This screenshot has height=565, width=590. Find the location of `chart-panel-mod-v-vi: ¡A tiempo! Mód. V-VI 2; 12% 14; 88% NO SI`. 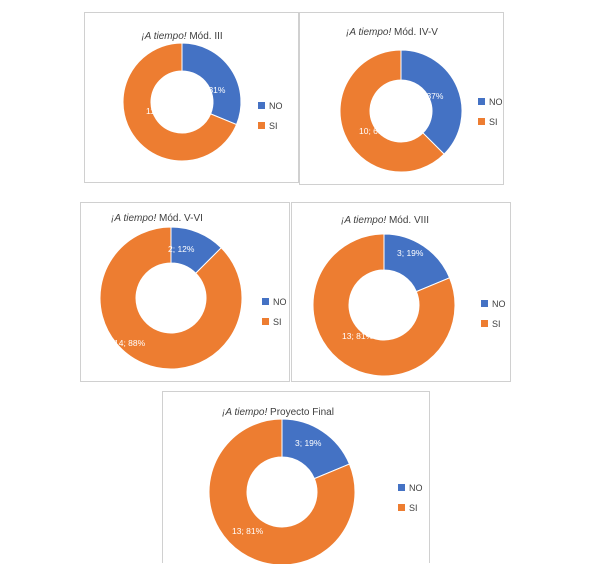

chart-panel-mod-v-vi: ¡A tiempo! Mód. V-VI 2; 12% 14; 88% NO SI is located at coordinates (185, 292).